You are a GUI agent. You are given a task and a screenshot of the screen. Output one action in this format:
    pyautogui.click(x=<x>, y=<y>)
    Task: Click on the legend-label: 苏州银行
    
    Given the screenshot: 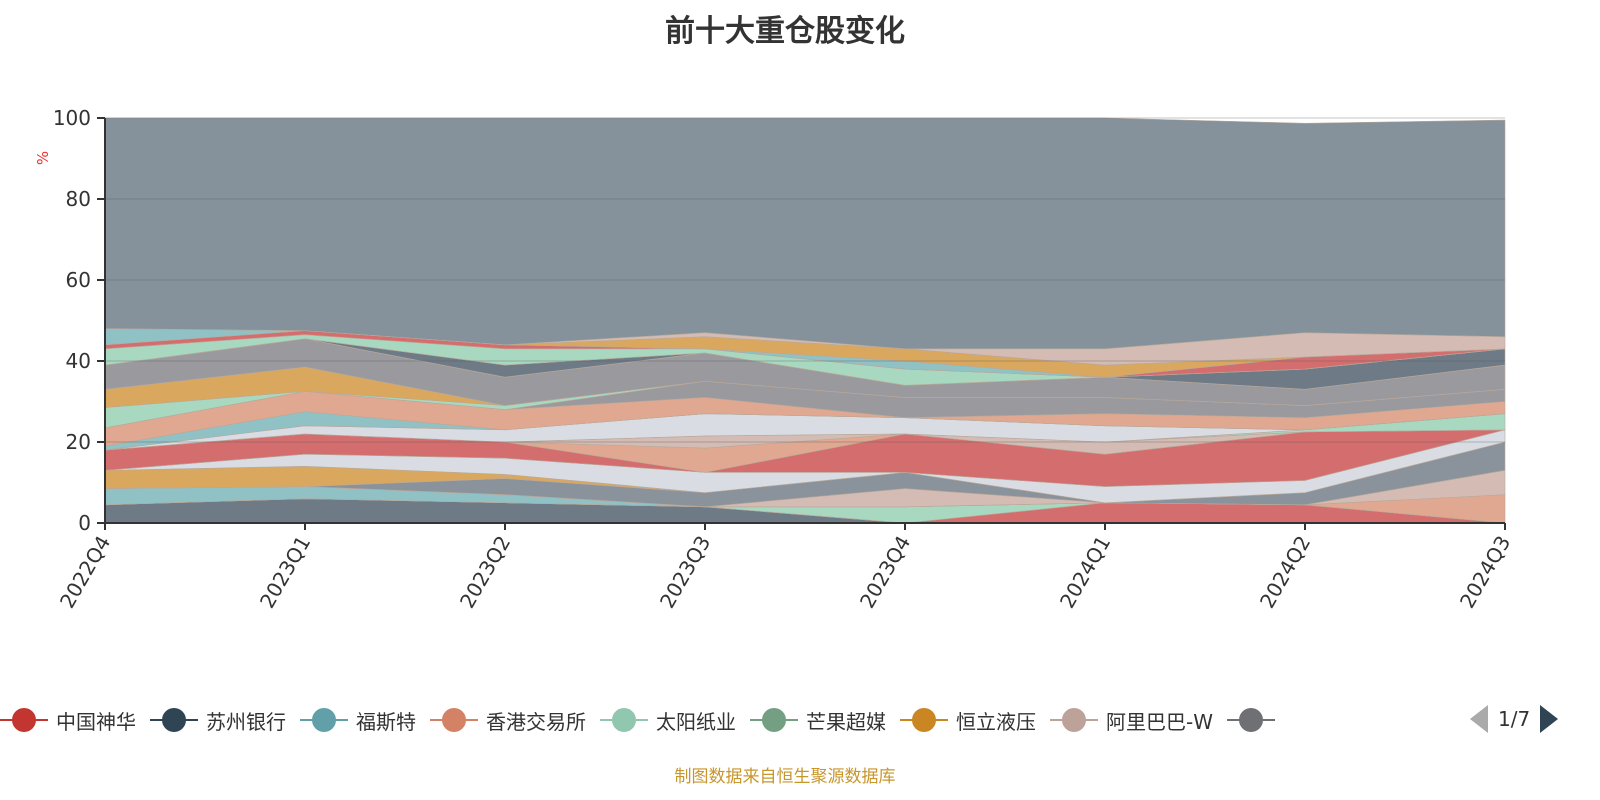 What is the action you would take?
    pyautogui.click(x=246, y=721)
    